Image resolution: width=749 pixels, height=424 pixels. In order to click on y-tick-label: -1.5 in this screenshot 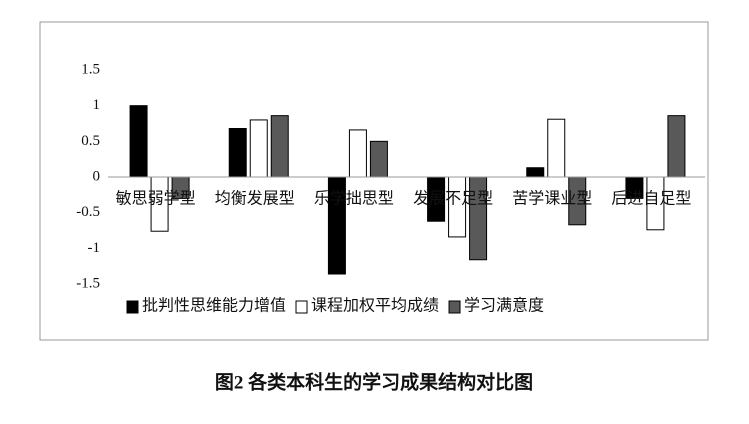, I will do `click(88, 283)`.